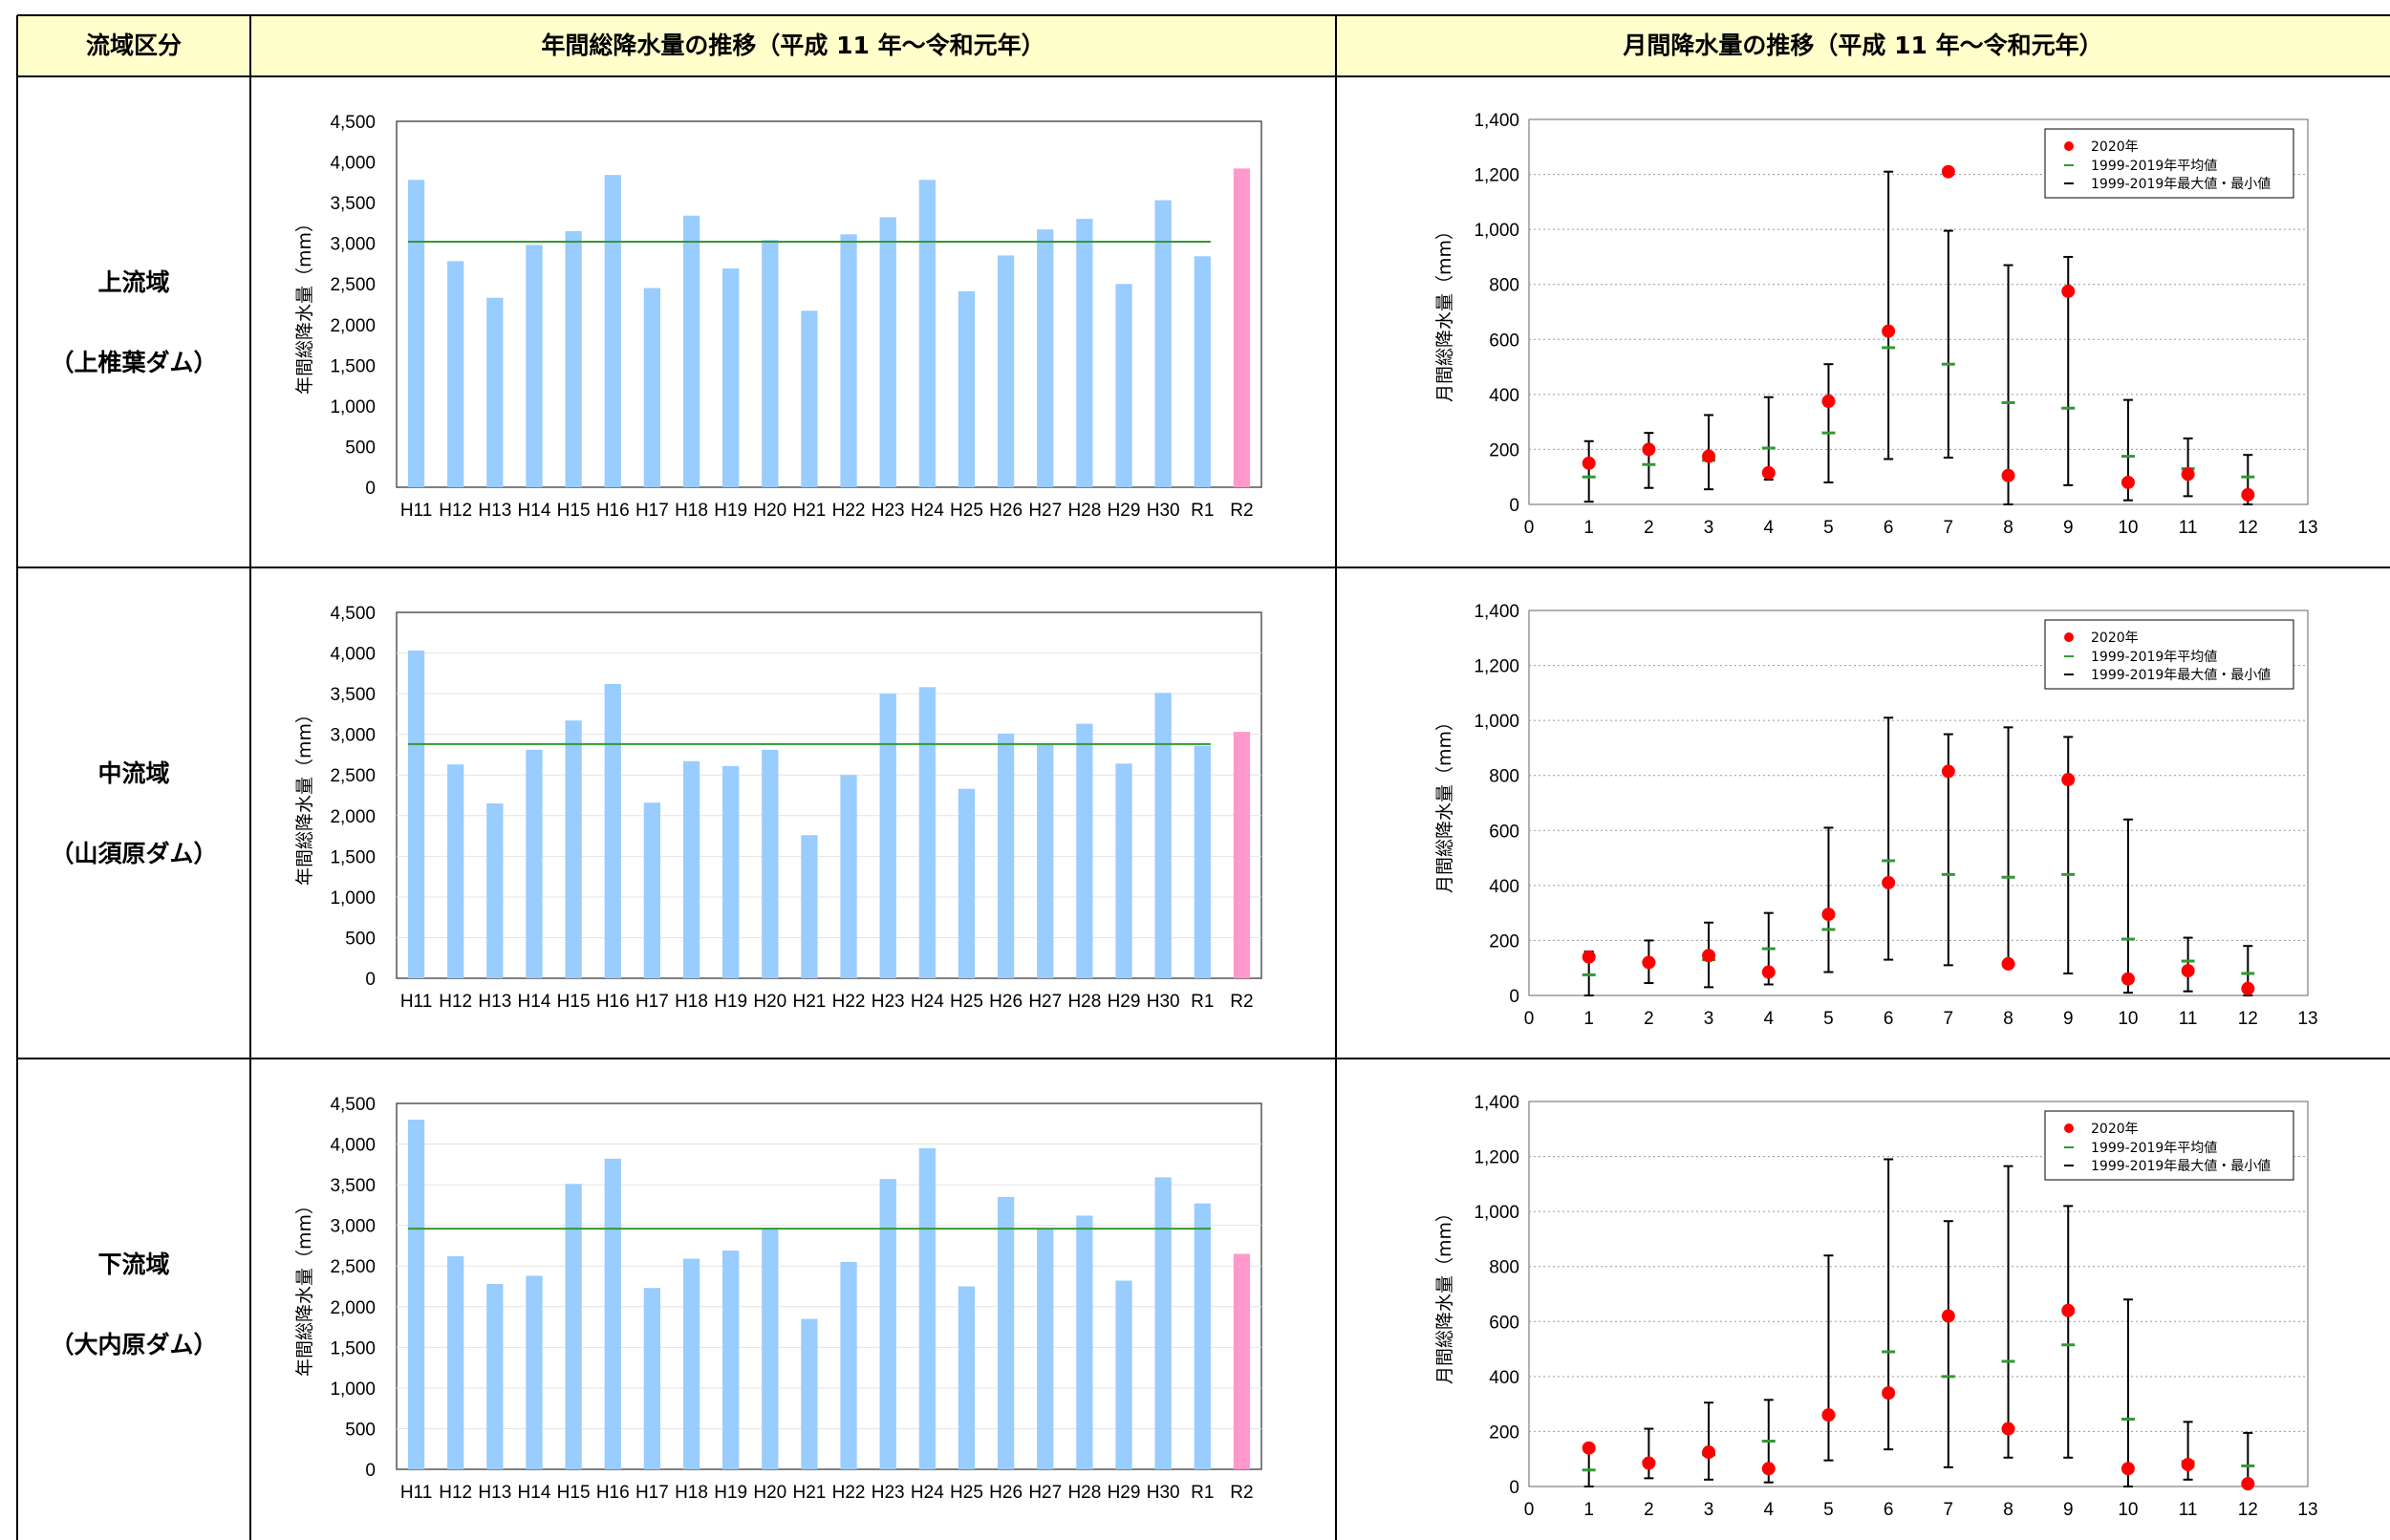 Image resolution: width=2390 pixels, height=1540 pixels. What do you see at coordinates (2115, 147) in the screenshot?
I see `legend-label-2020: 2020年` at bounding box center [2115, 147].